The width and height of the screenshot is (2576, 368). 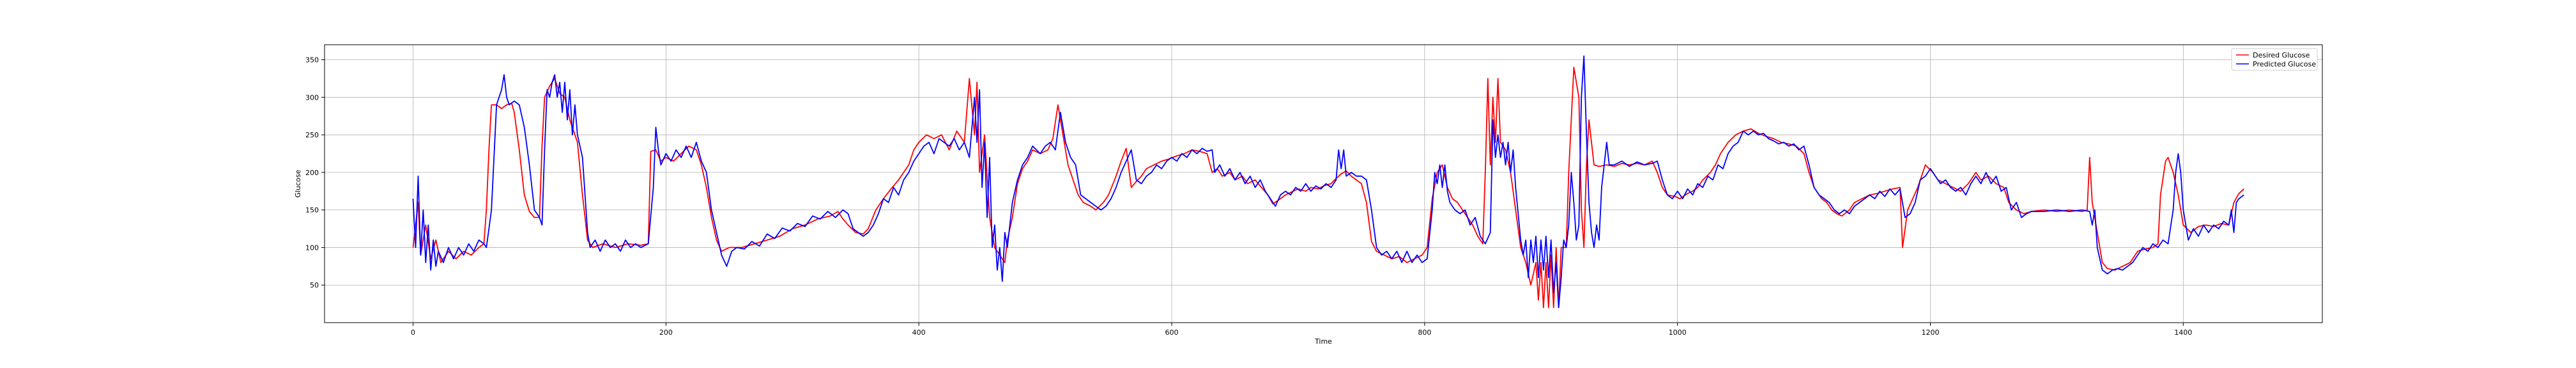 What do you see at coordinates (666, 332) in the screenshot?
I see `x-tick-label: 200` at bounding box center [666, 332].